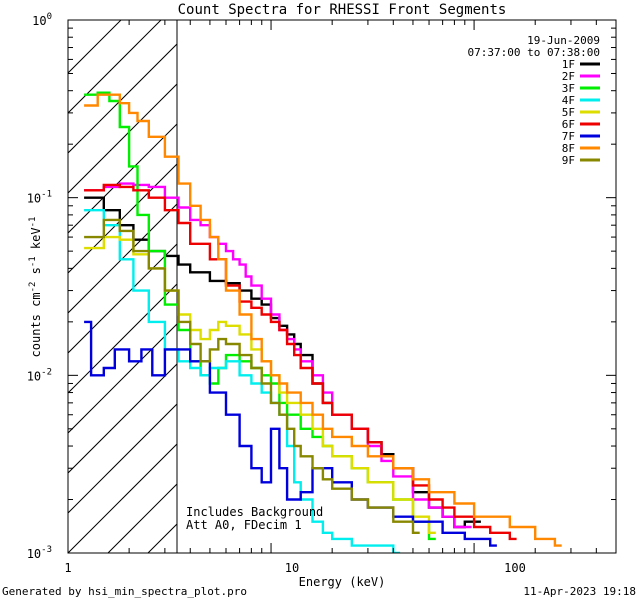 The height and width of the screenshot is (604, 640). What do you see at coordinates (67, 568) in the screenshot?
I see `x-tick-label-1: 1` at bounding box center [67, 568].